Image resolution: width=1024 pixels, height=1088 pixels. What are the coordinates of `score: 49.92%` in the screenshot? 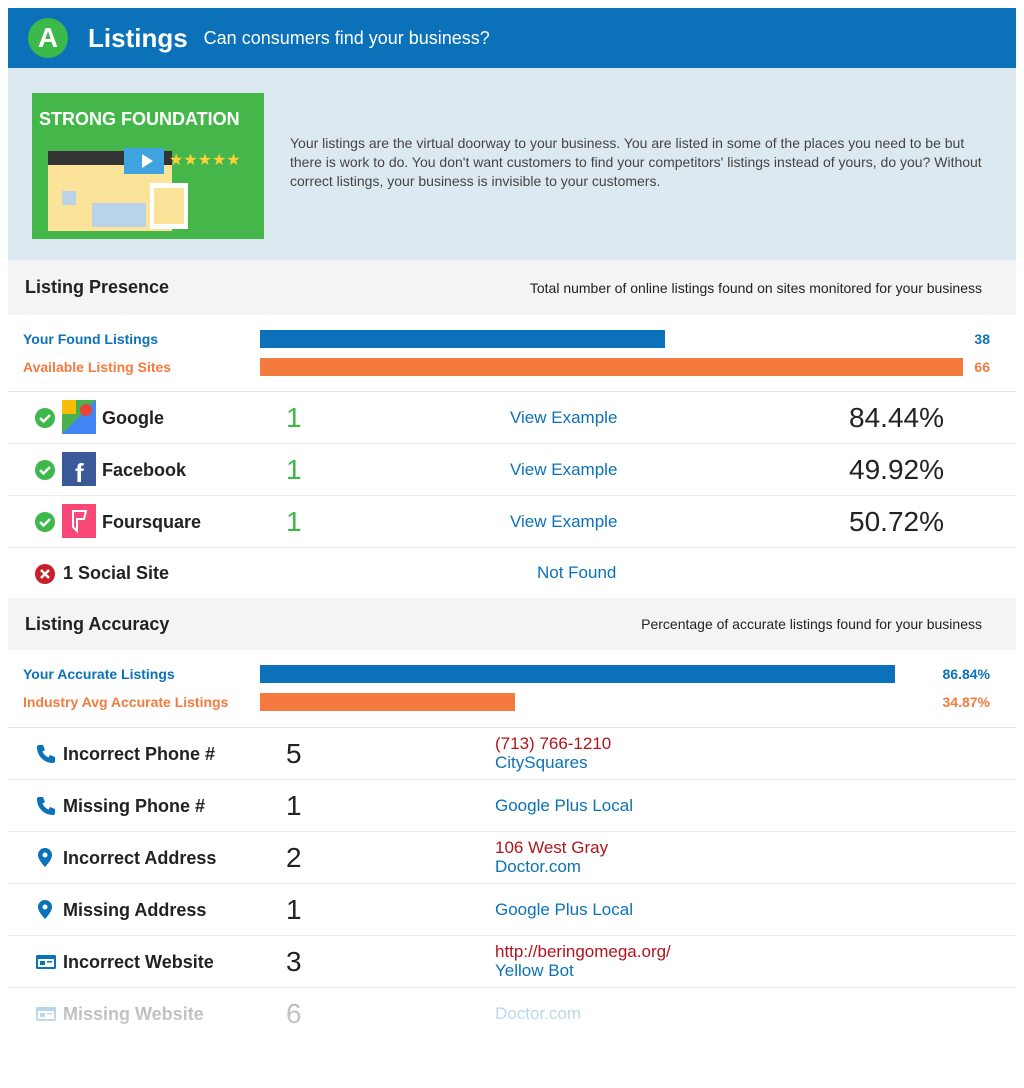 It's located at (896, 469).